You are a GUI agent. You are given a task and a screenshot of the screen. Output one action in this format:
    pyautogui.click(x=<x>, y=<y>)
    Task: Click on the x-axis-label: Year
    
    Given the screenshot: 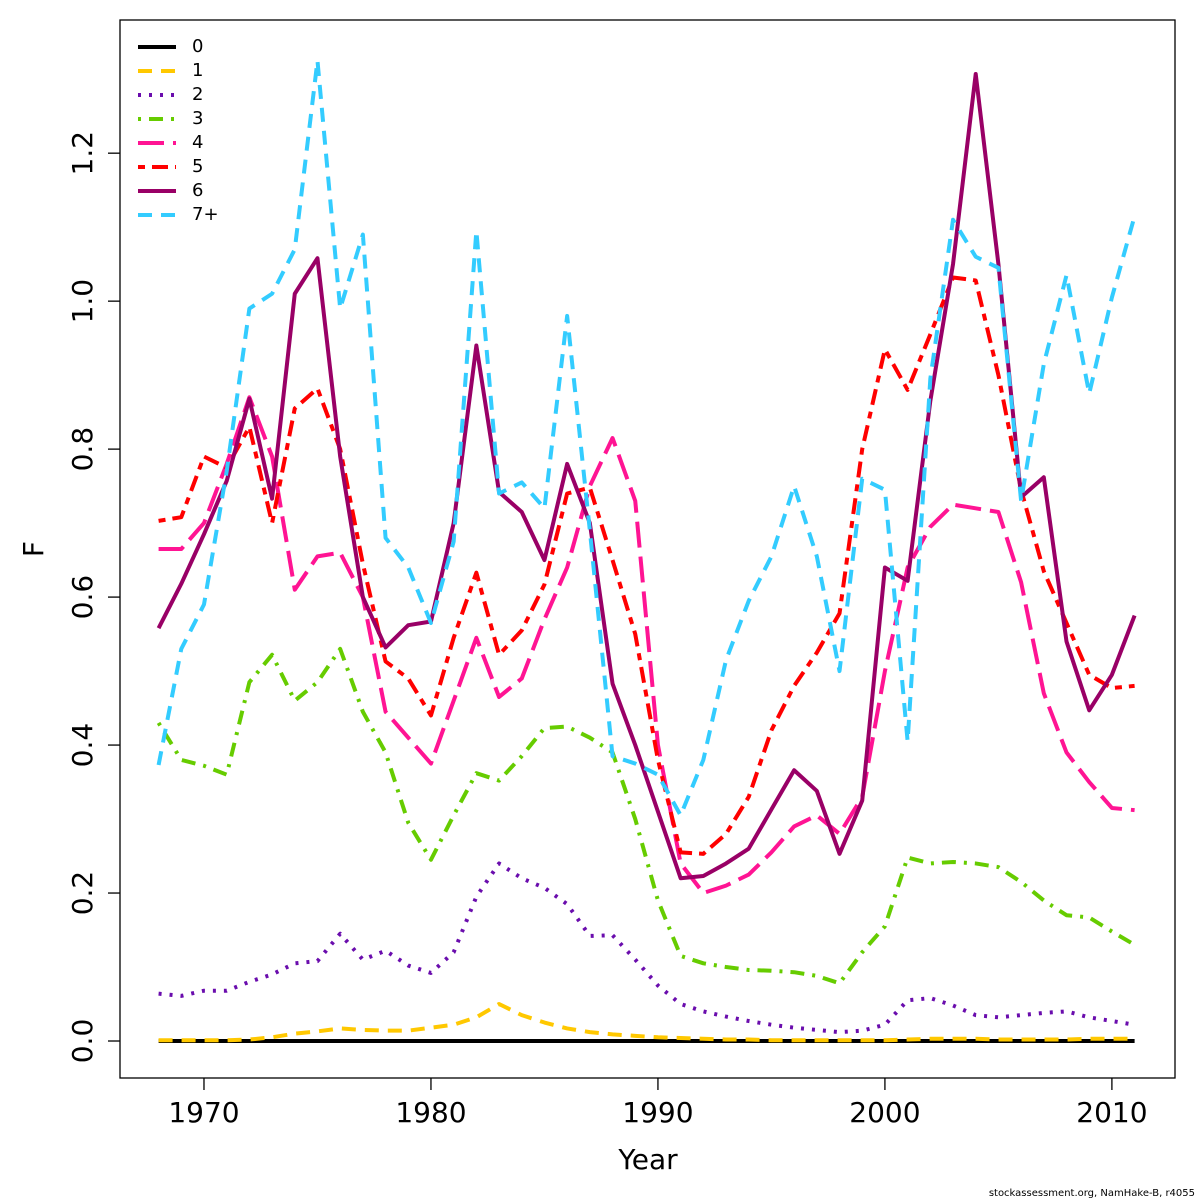 What is the action you would take?
    pyautogui.click(x=647, y=1159)
    